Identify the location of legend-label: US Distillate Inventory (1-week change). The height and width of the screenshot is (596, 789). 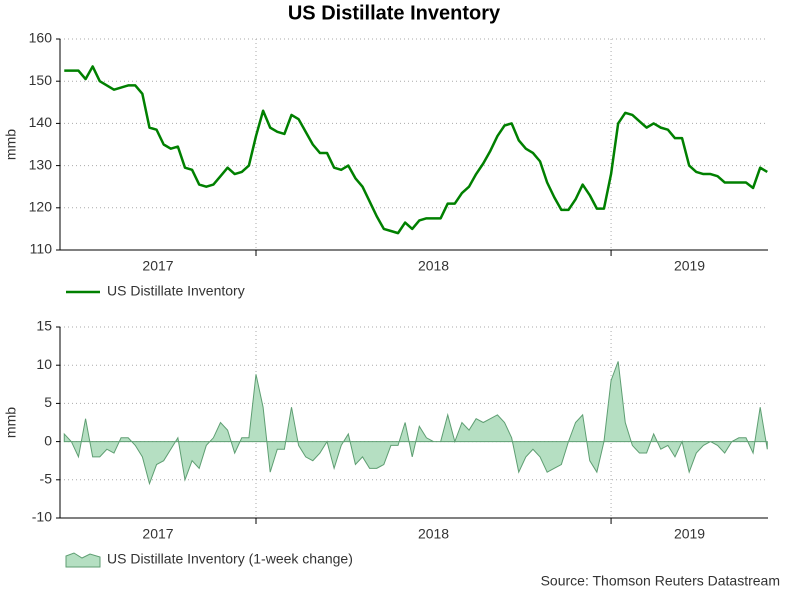
(230, 559).